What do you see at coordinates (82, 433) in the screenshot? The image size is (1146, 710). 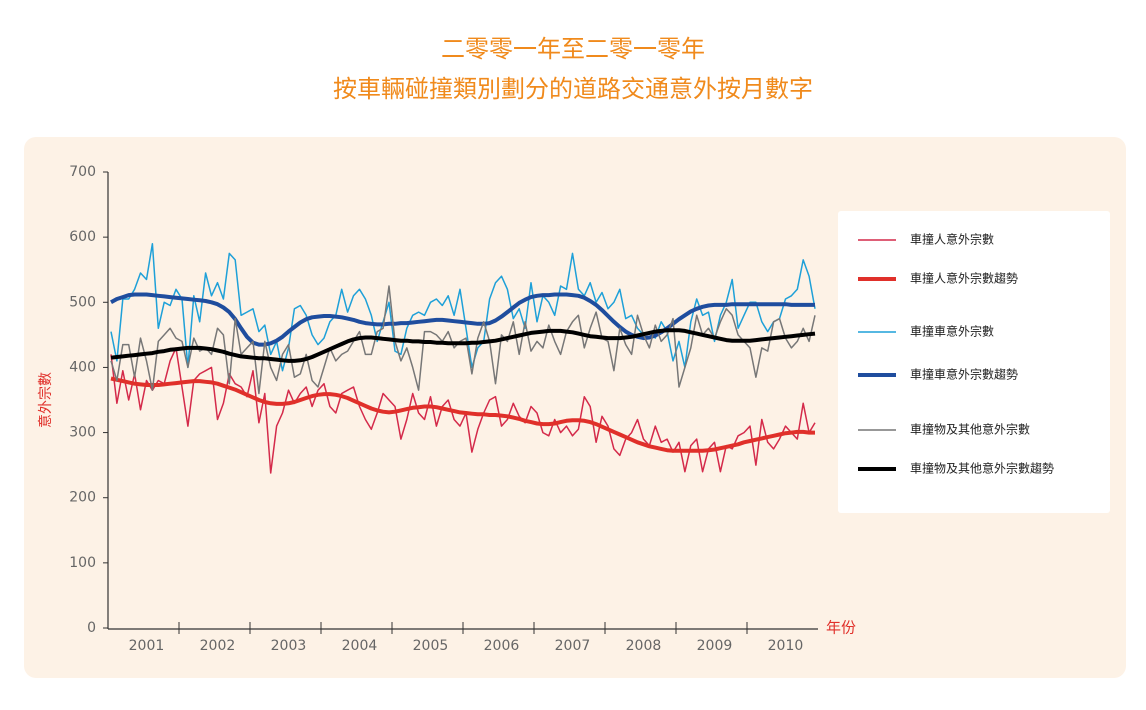 I see `y-tick-label: 300` at bounding box center [82, 433].